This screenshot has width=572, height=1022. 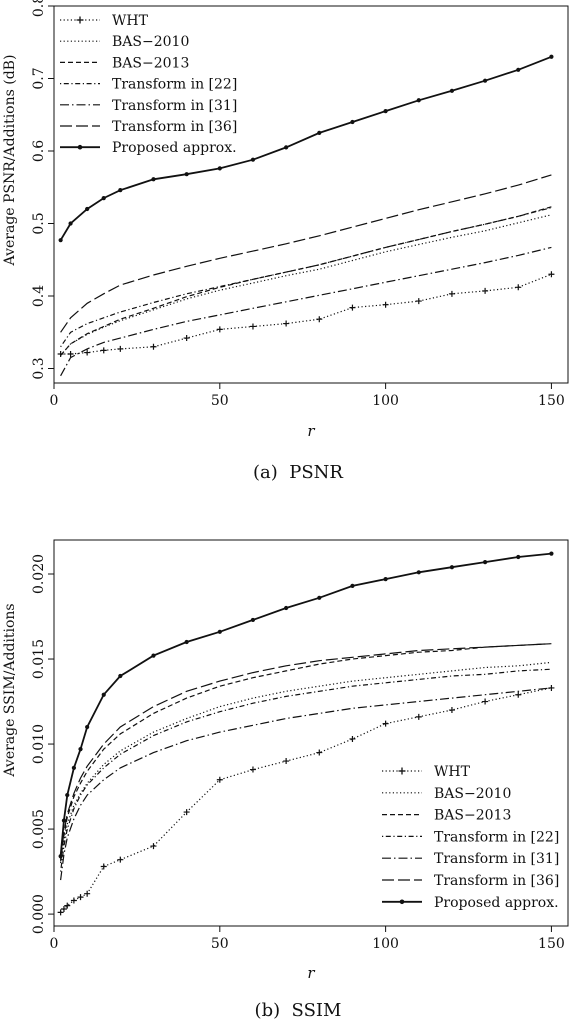 I want to click on ssim-x-axis-label: r, so click(x=311, y=973).